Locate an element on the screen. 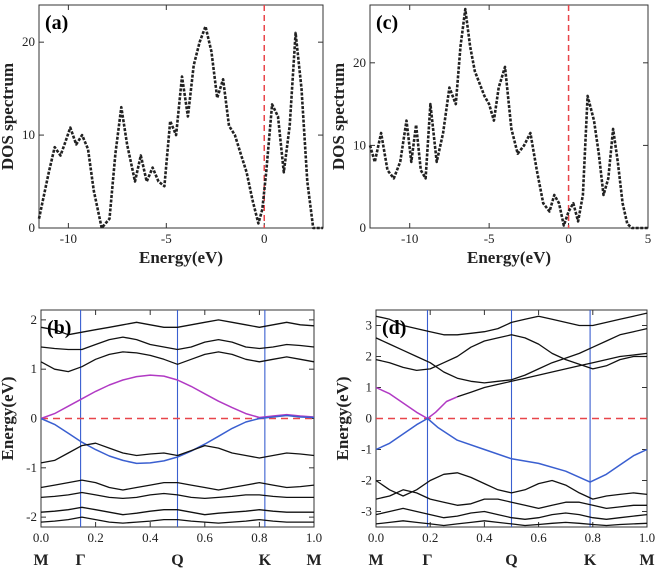 Image resolution: width=657 pixels, height=572 pixels. ytick-label: -3 is located at coordinates (366, 511).